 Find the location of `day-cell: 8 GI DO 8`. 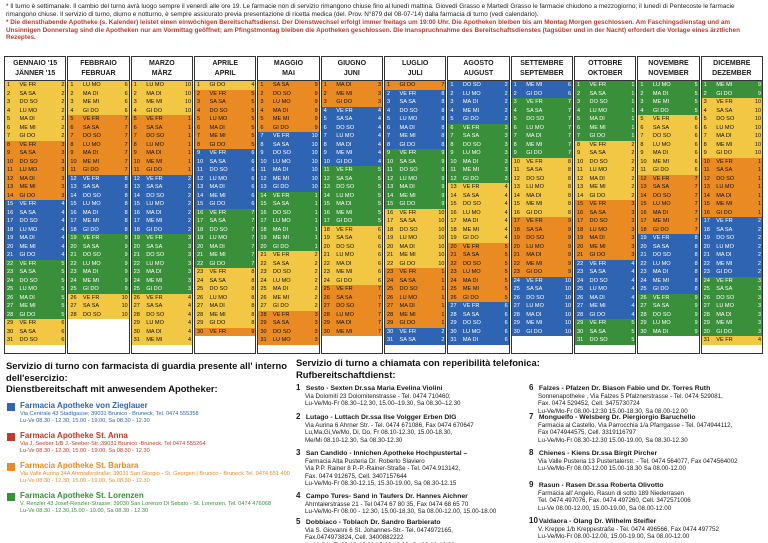

day-cell: 8 GI DO 8 is located at coordinates (415, 144).